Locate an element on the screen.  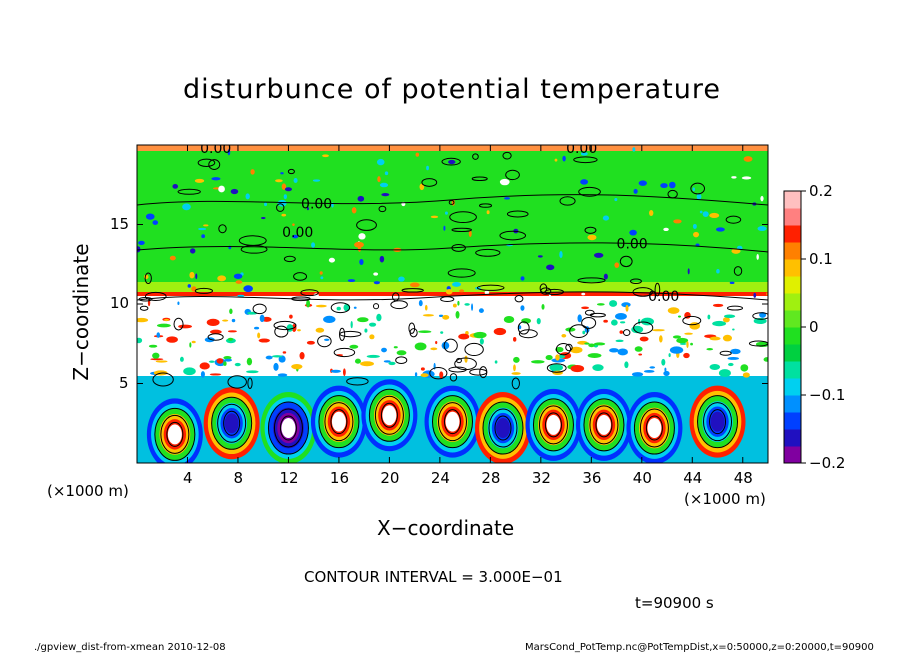
x-tick-label: 32 is located at coordinates (541, 478).